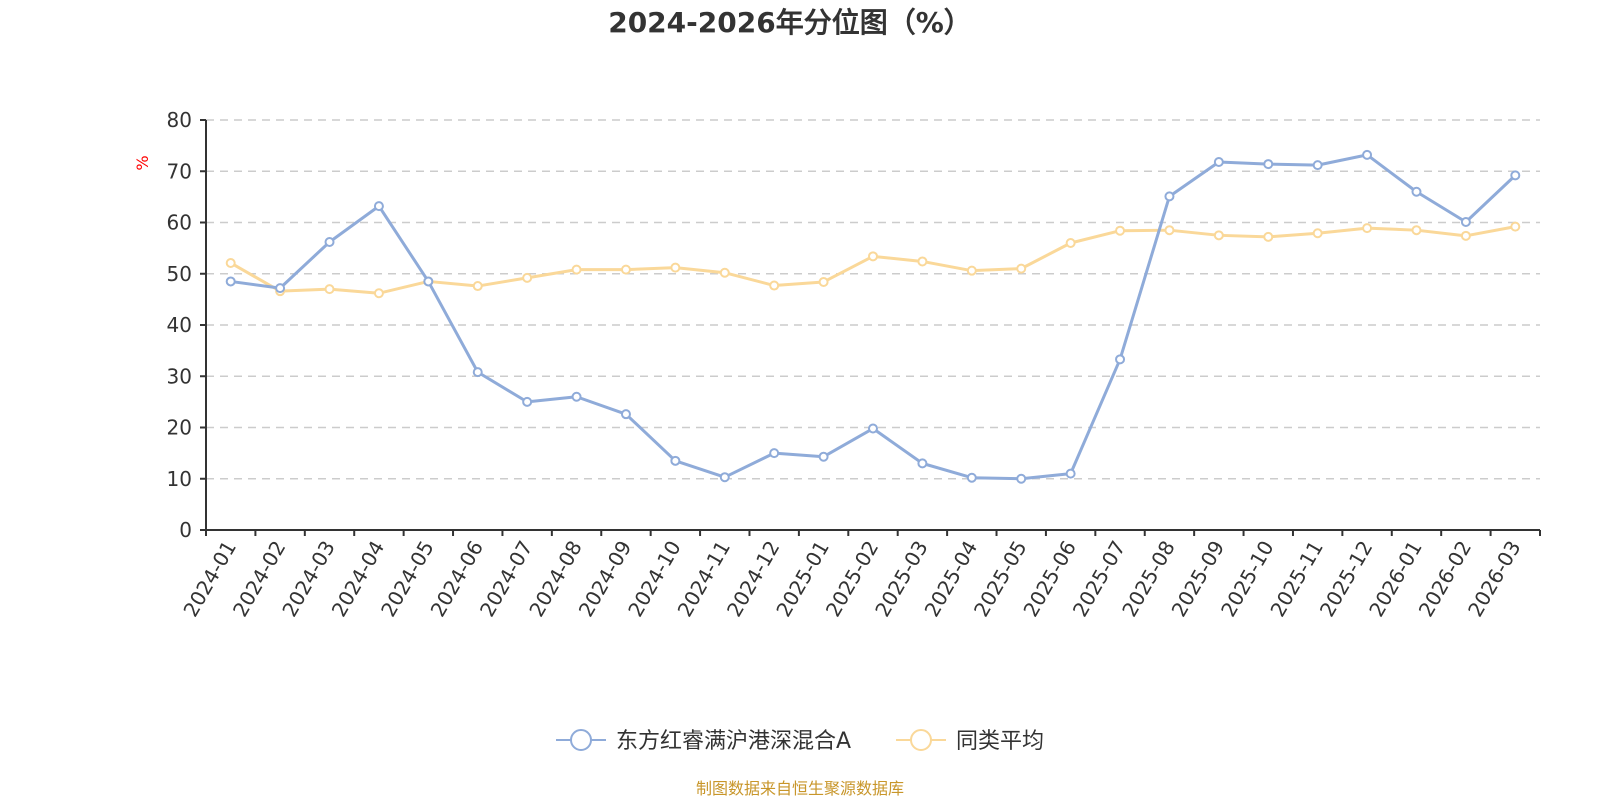 The height and width of the screenshot is (800, 1600). What do you see at coordinates (790, 22) in the screenshot?
I see `chart-title: 2024-2026年分位图（%）` at bounding box center [790, 22].